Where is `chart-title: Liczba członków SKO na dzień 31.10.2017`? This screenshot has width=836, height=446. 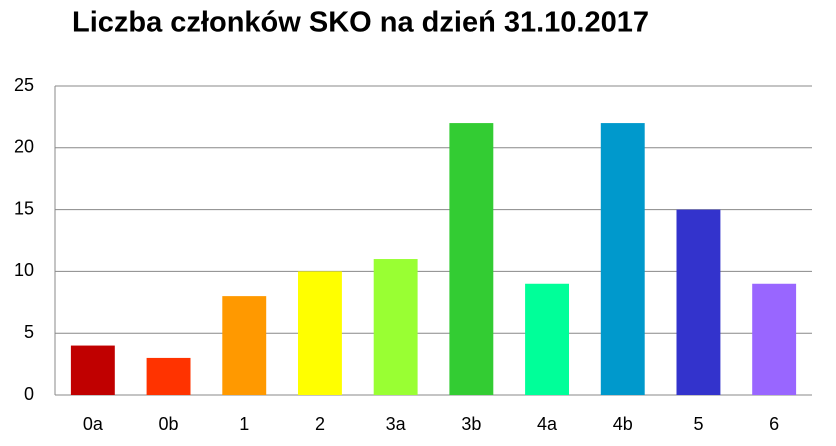
chart-title: Liczba członków SKO na dzień 31.10.2017 is located at coordinates (360, 23).